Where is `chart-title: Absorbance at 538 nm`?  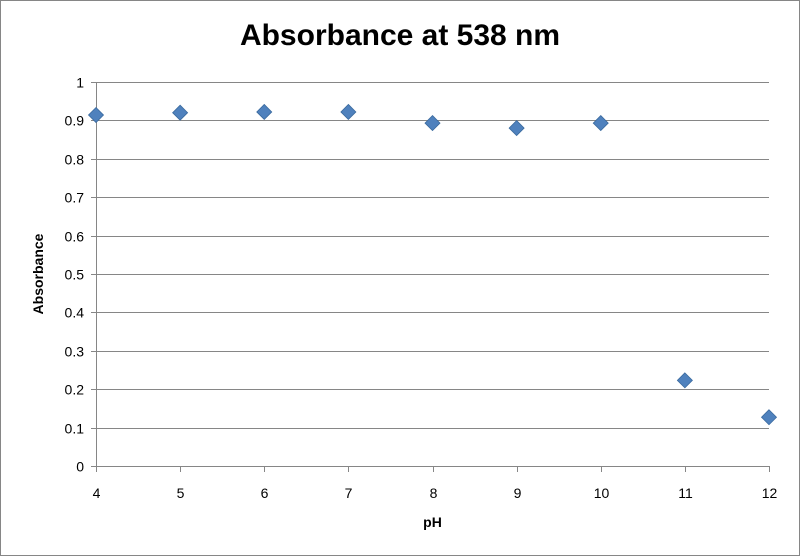
chart-title: Absorbance at 538 nm is located at coordinates (400, 35).